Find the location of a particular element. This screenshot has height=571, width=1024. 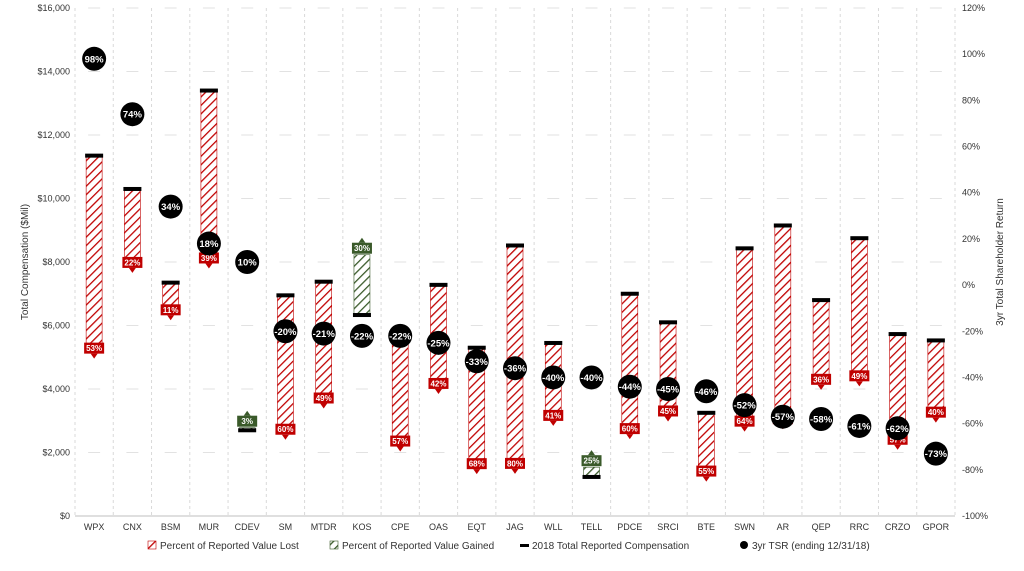

tsr-label: -73% is located at coordinates (936, 454).